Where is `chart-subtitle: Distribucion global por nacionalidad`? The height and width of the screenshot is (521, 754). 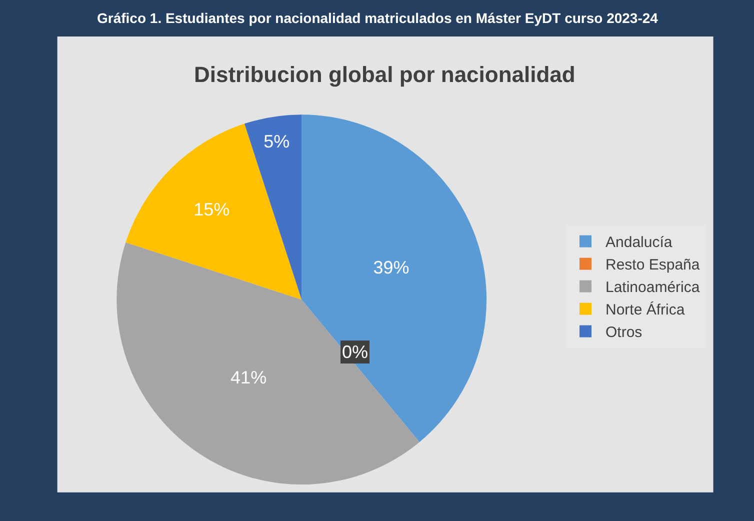
chart-subtitle: Distribucion global por nacionalidad is located at coordinates (385, 74).